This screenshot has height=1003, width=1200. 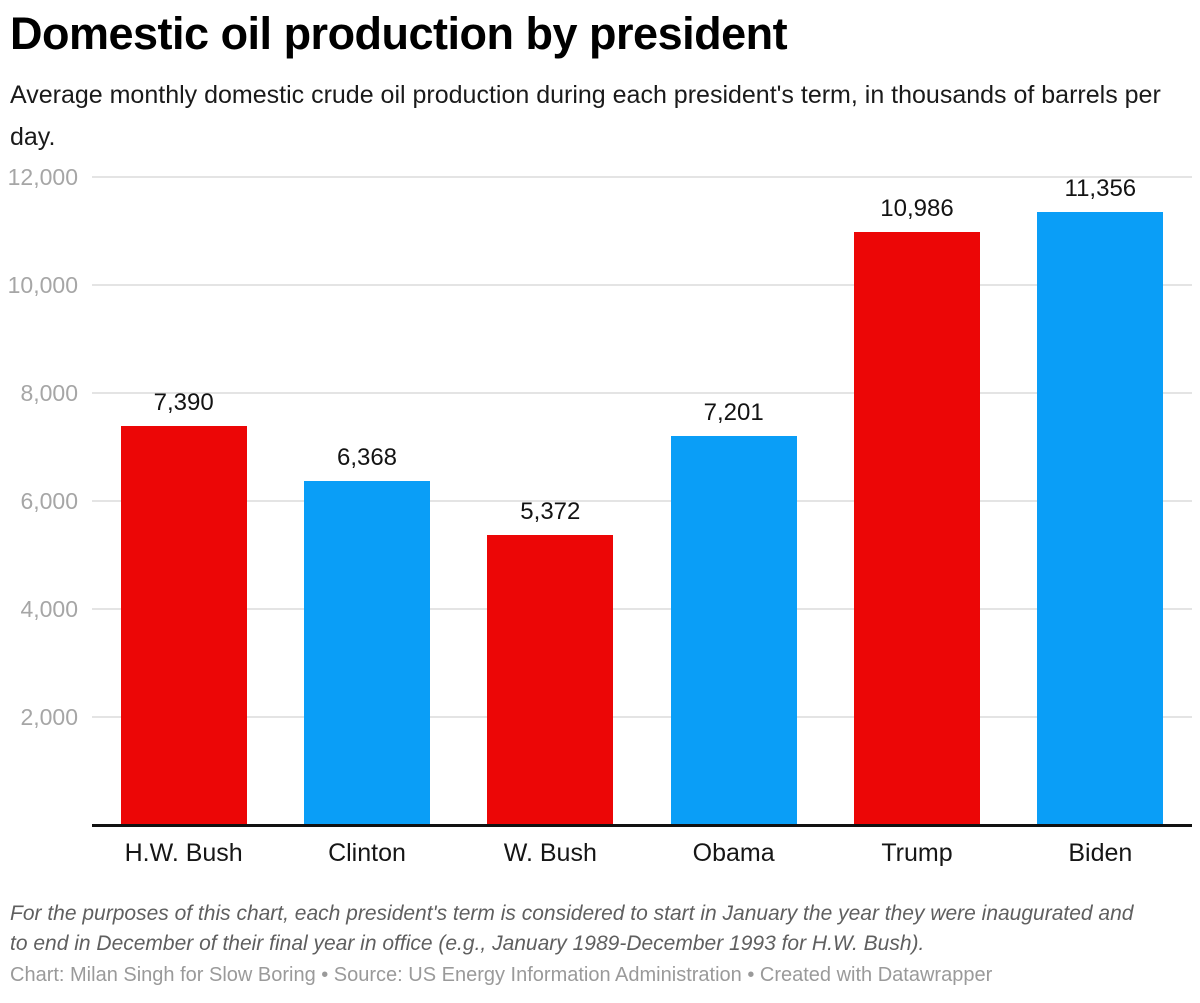 I want to click on bar-value-label: 5,372, so click(x=550, y=511).